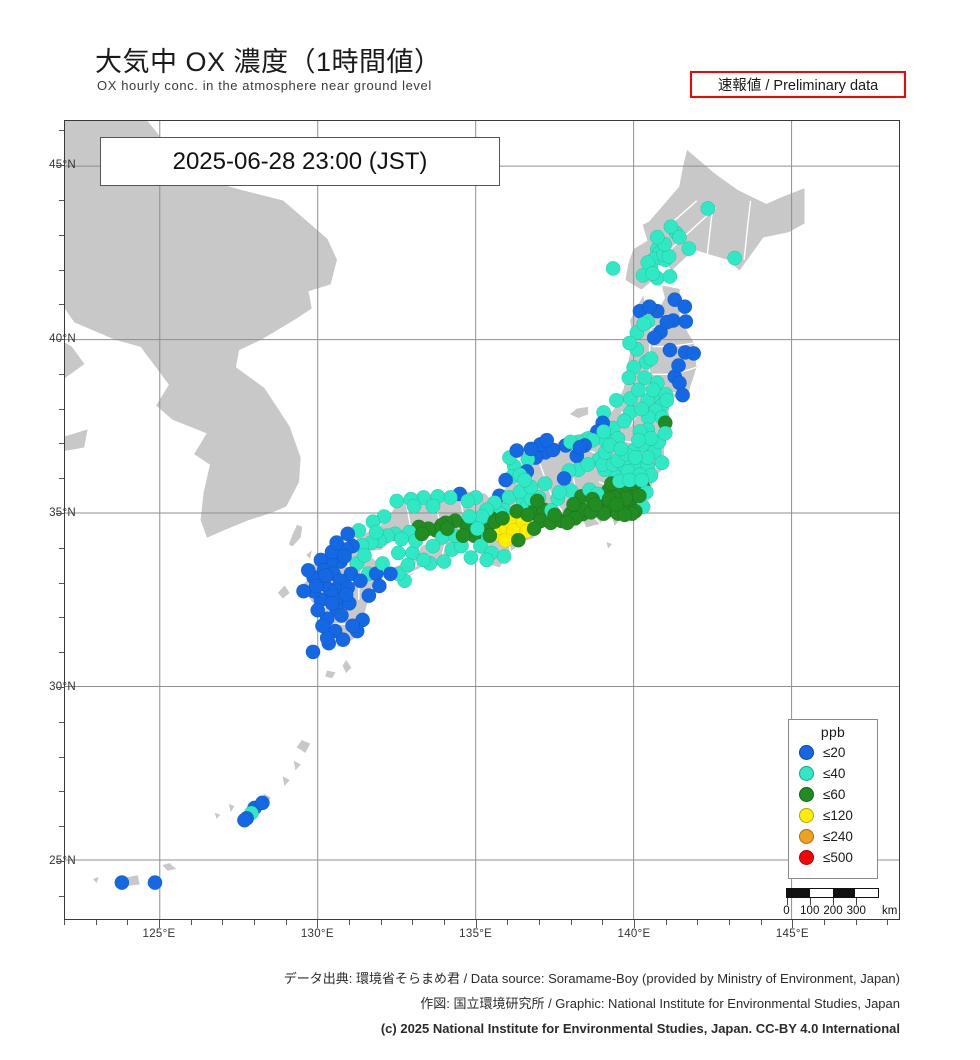  Describe the element at coordinates (833, 752) in the screenshot. I see `legend-item: ≤20` at that location.